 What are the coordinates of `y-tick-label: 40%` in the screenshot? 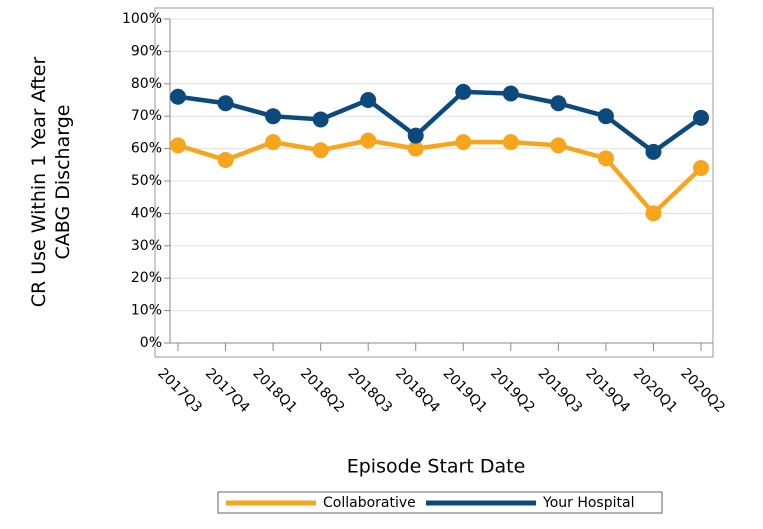 It's located at (146, 213).